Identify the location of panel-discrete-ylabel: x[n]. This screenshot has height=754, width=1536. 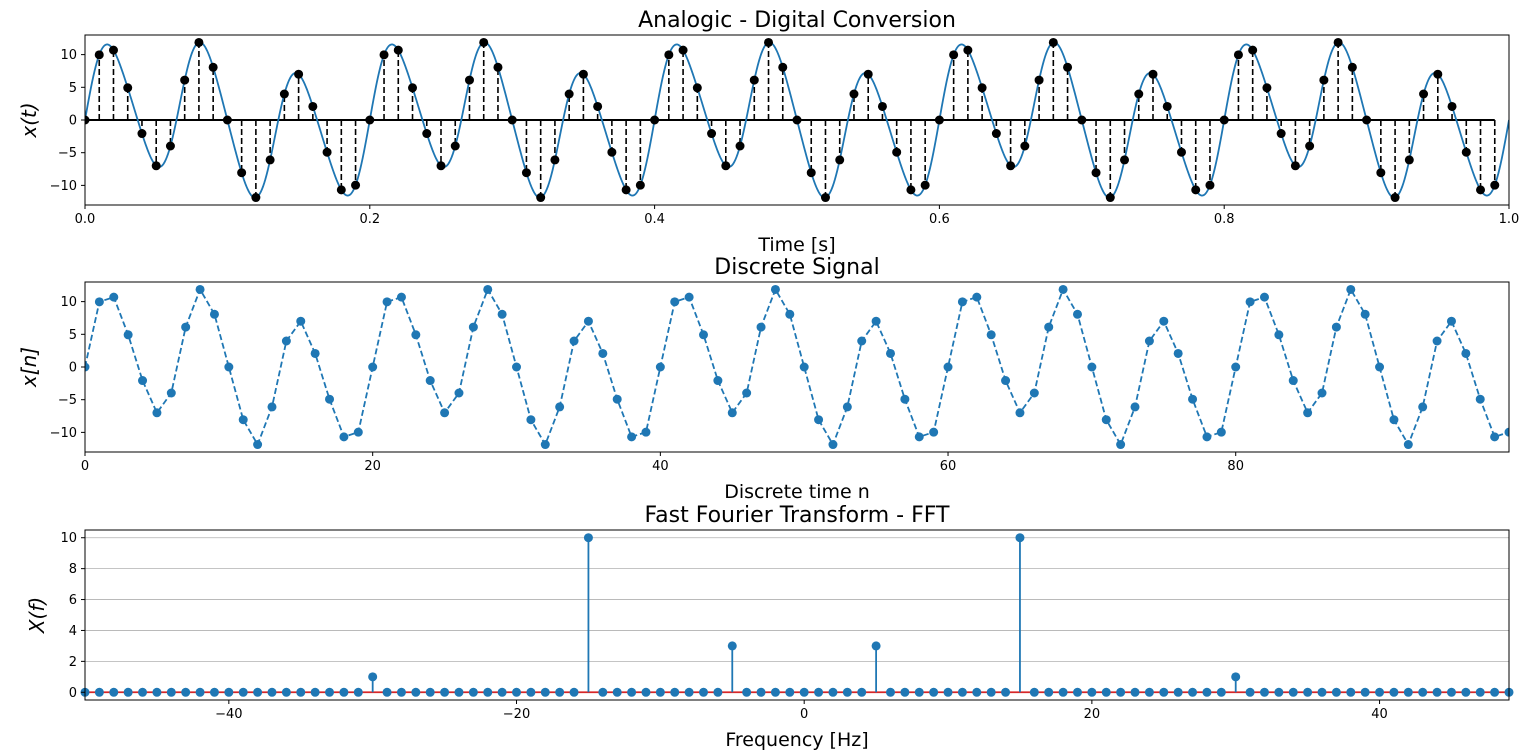
(29, 367).